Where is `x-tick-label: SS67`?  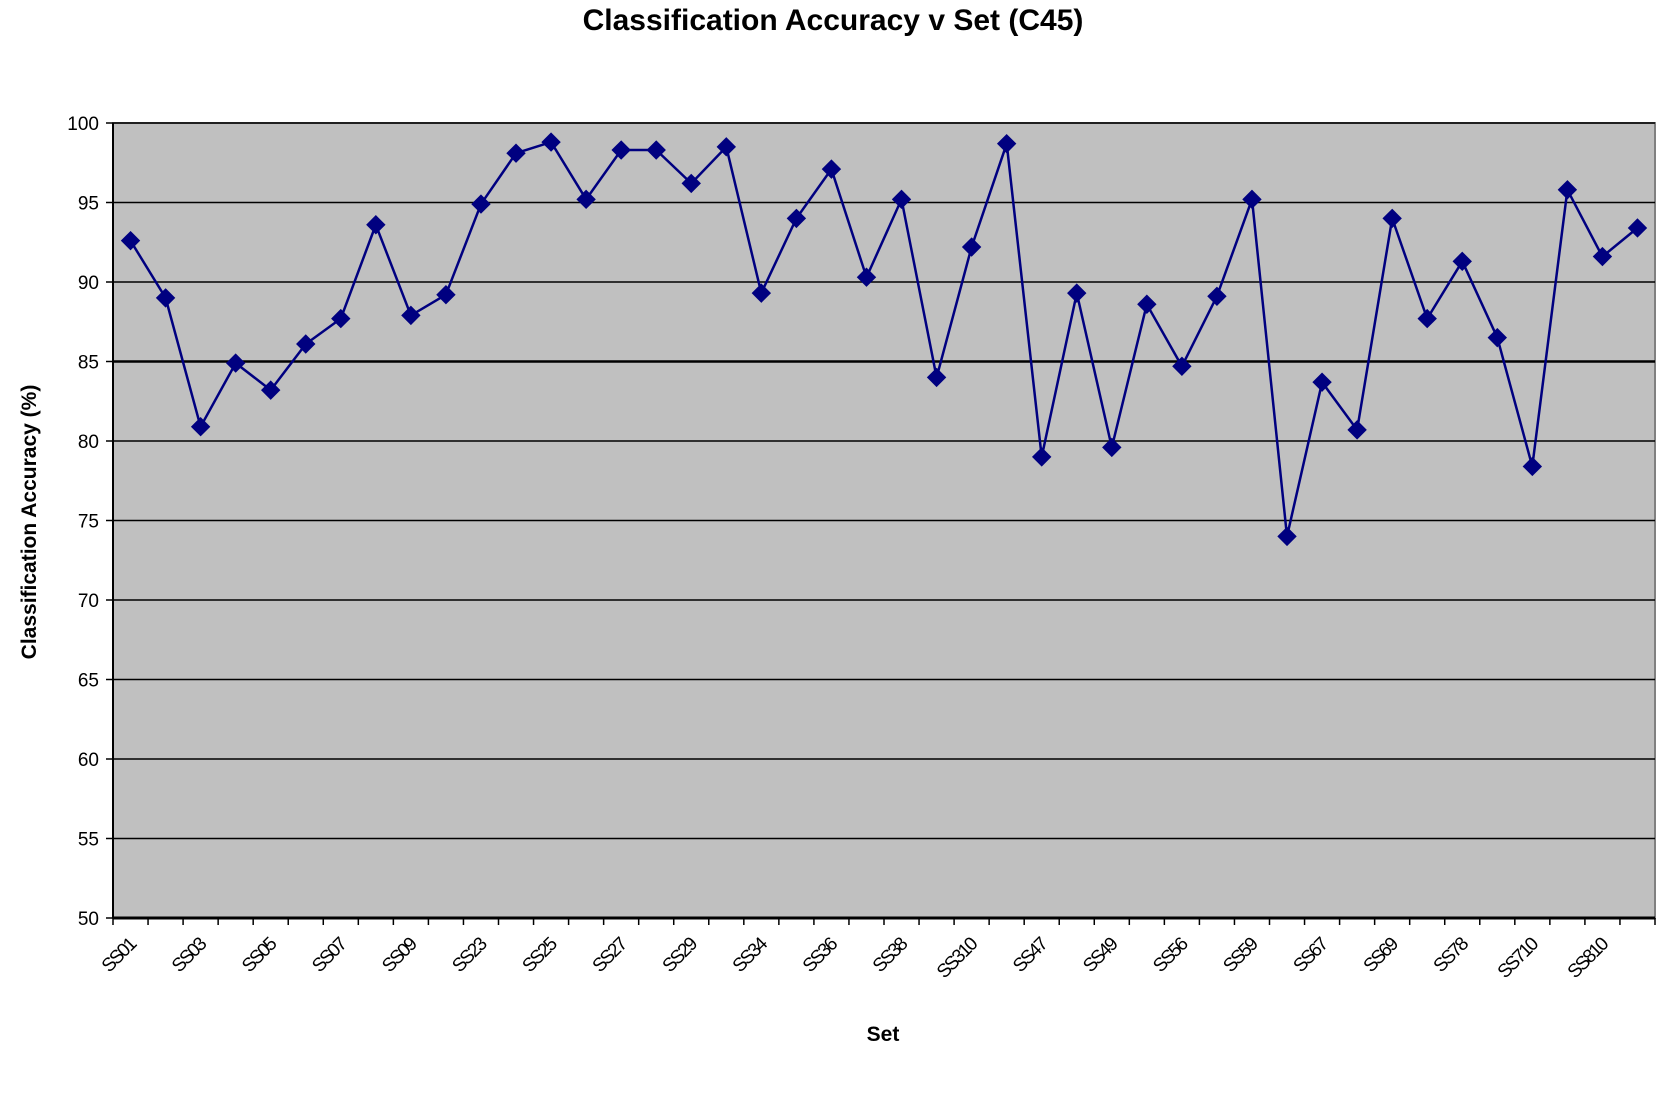 x-tick-label: SS67 is located at coordinates (1311, 955).